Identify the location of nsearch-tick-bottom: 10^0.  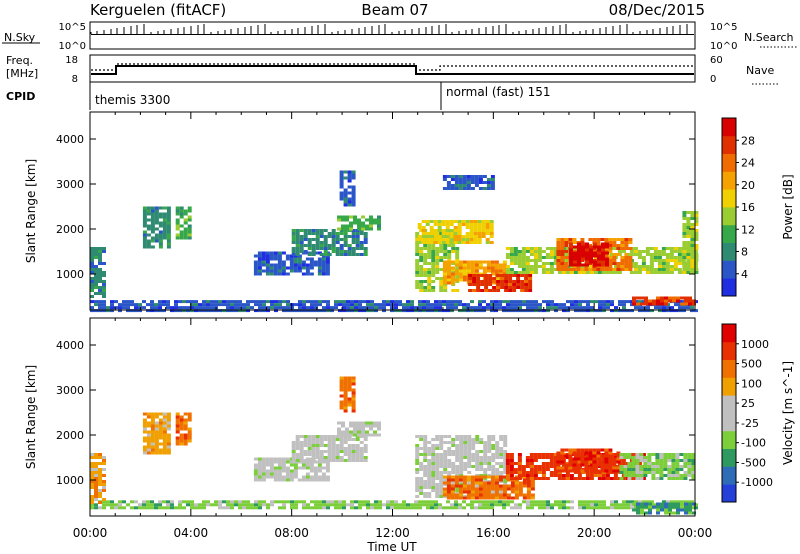
(723, 46).